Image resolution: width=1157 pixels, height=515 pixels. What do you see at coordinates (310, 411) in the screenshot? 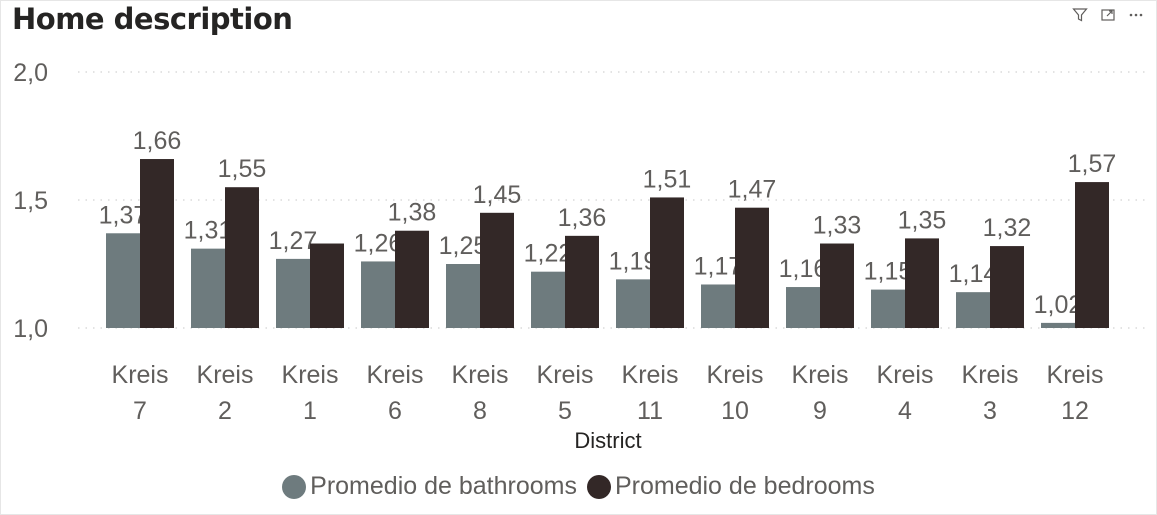
I see `x-tick-label: 1` at bounding box center [310, 411].